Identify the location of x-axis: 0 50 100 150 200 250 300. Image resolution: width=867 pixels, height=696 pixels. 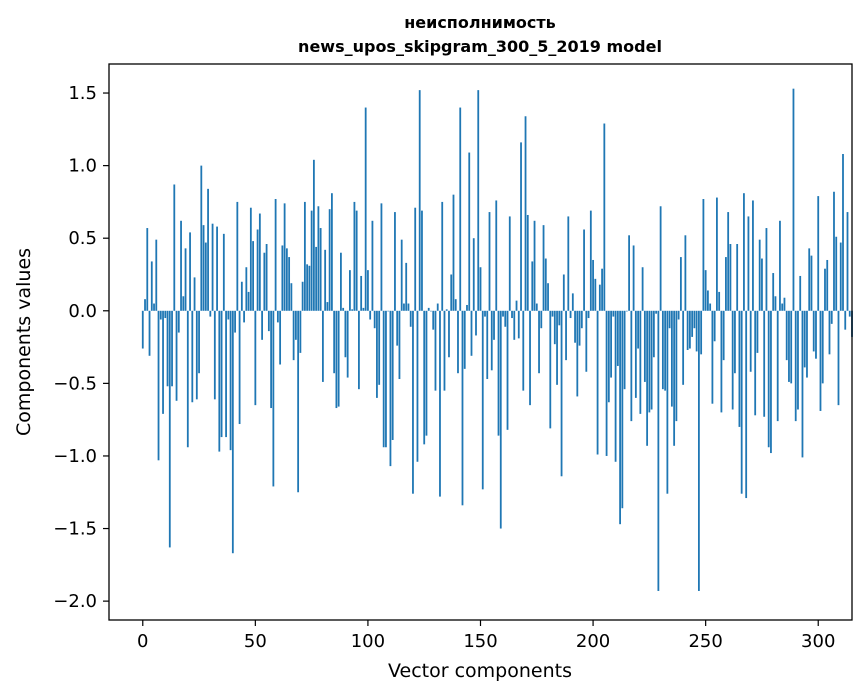
(486, 636).